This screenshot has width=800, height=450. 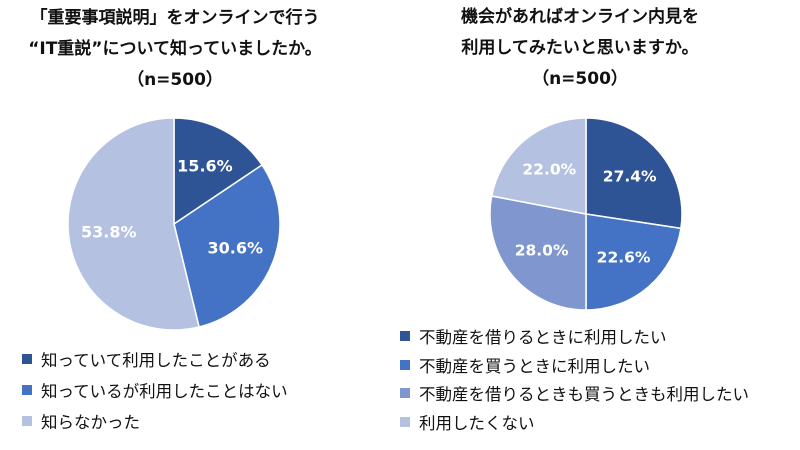 I want to click on chart-title-line: 利用してみたいと思いますか。, so click(x=580, y=48).